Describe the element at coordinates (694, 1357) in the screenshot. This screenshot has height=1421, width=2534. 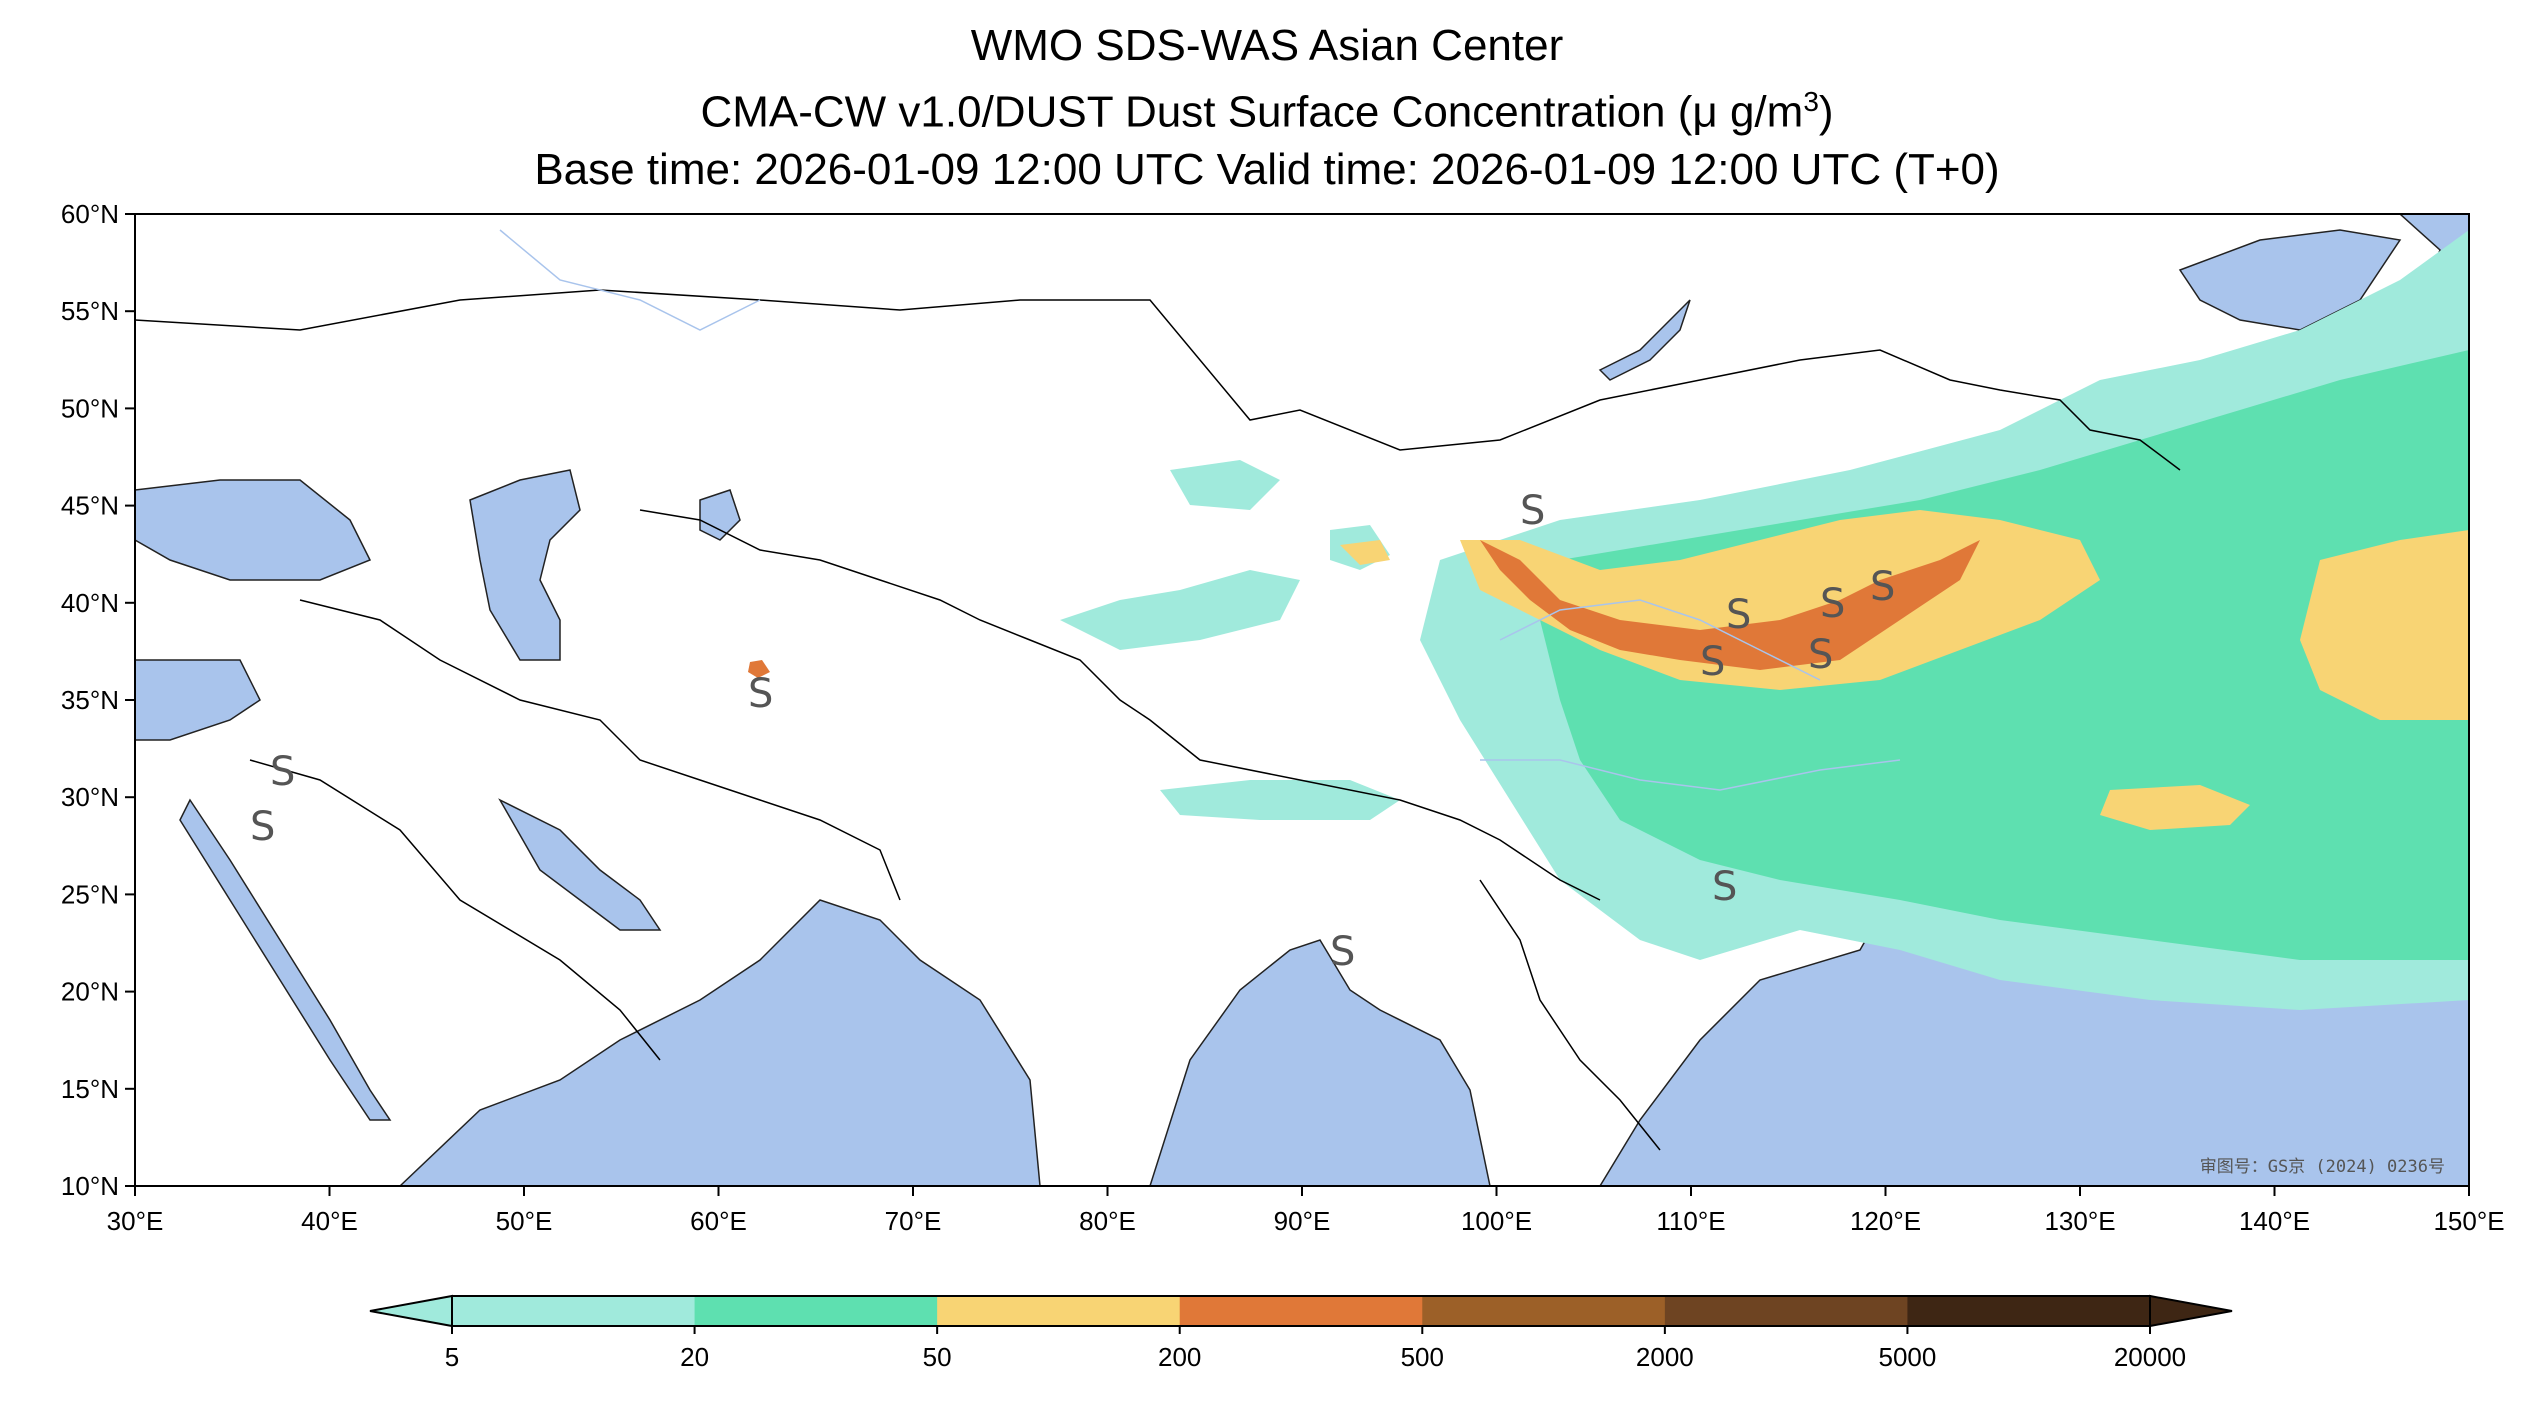
I see `colorbar-tick-label: 20` at that location.